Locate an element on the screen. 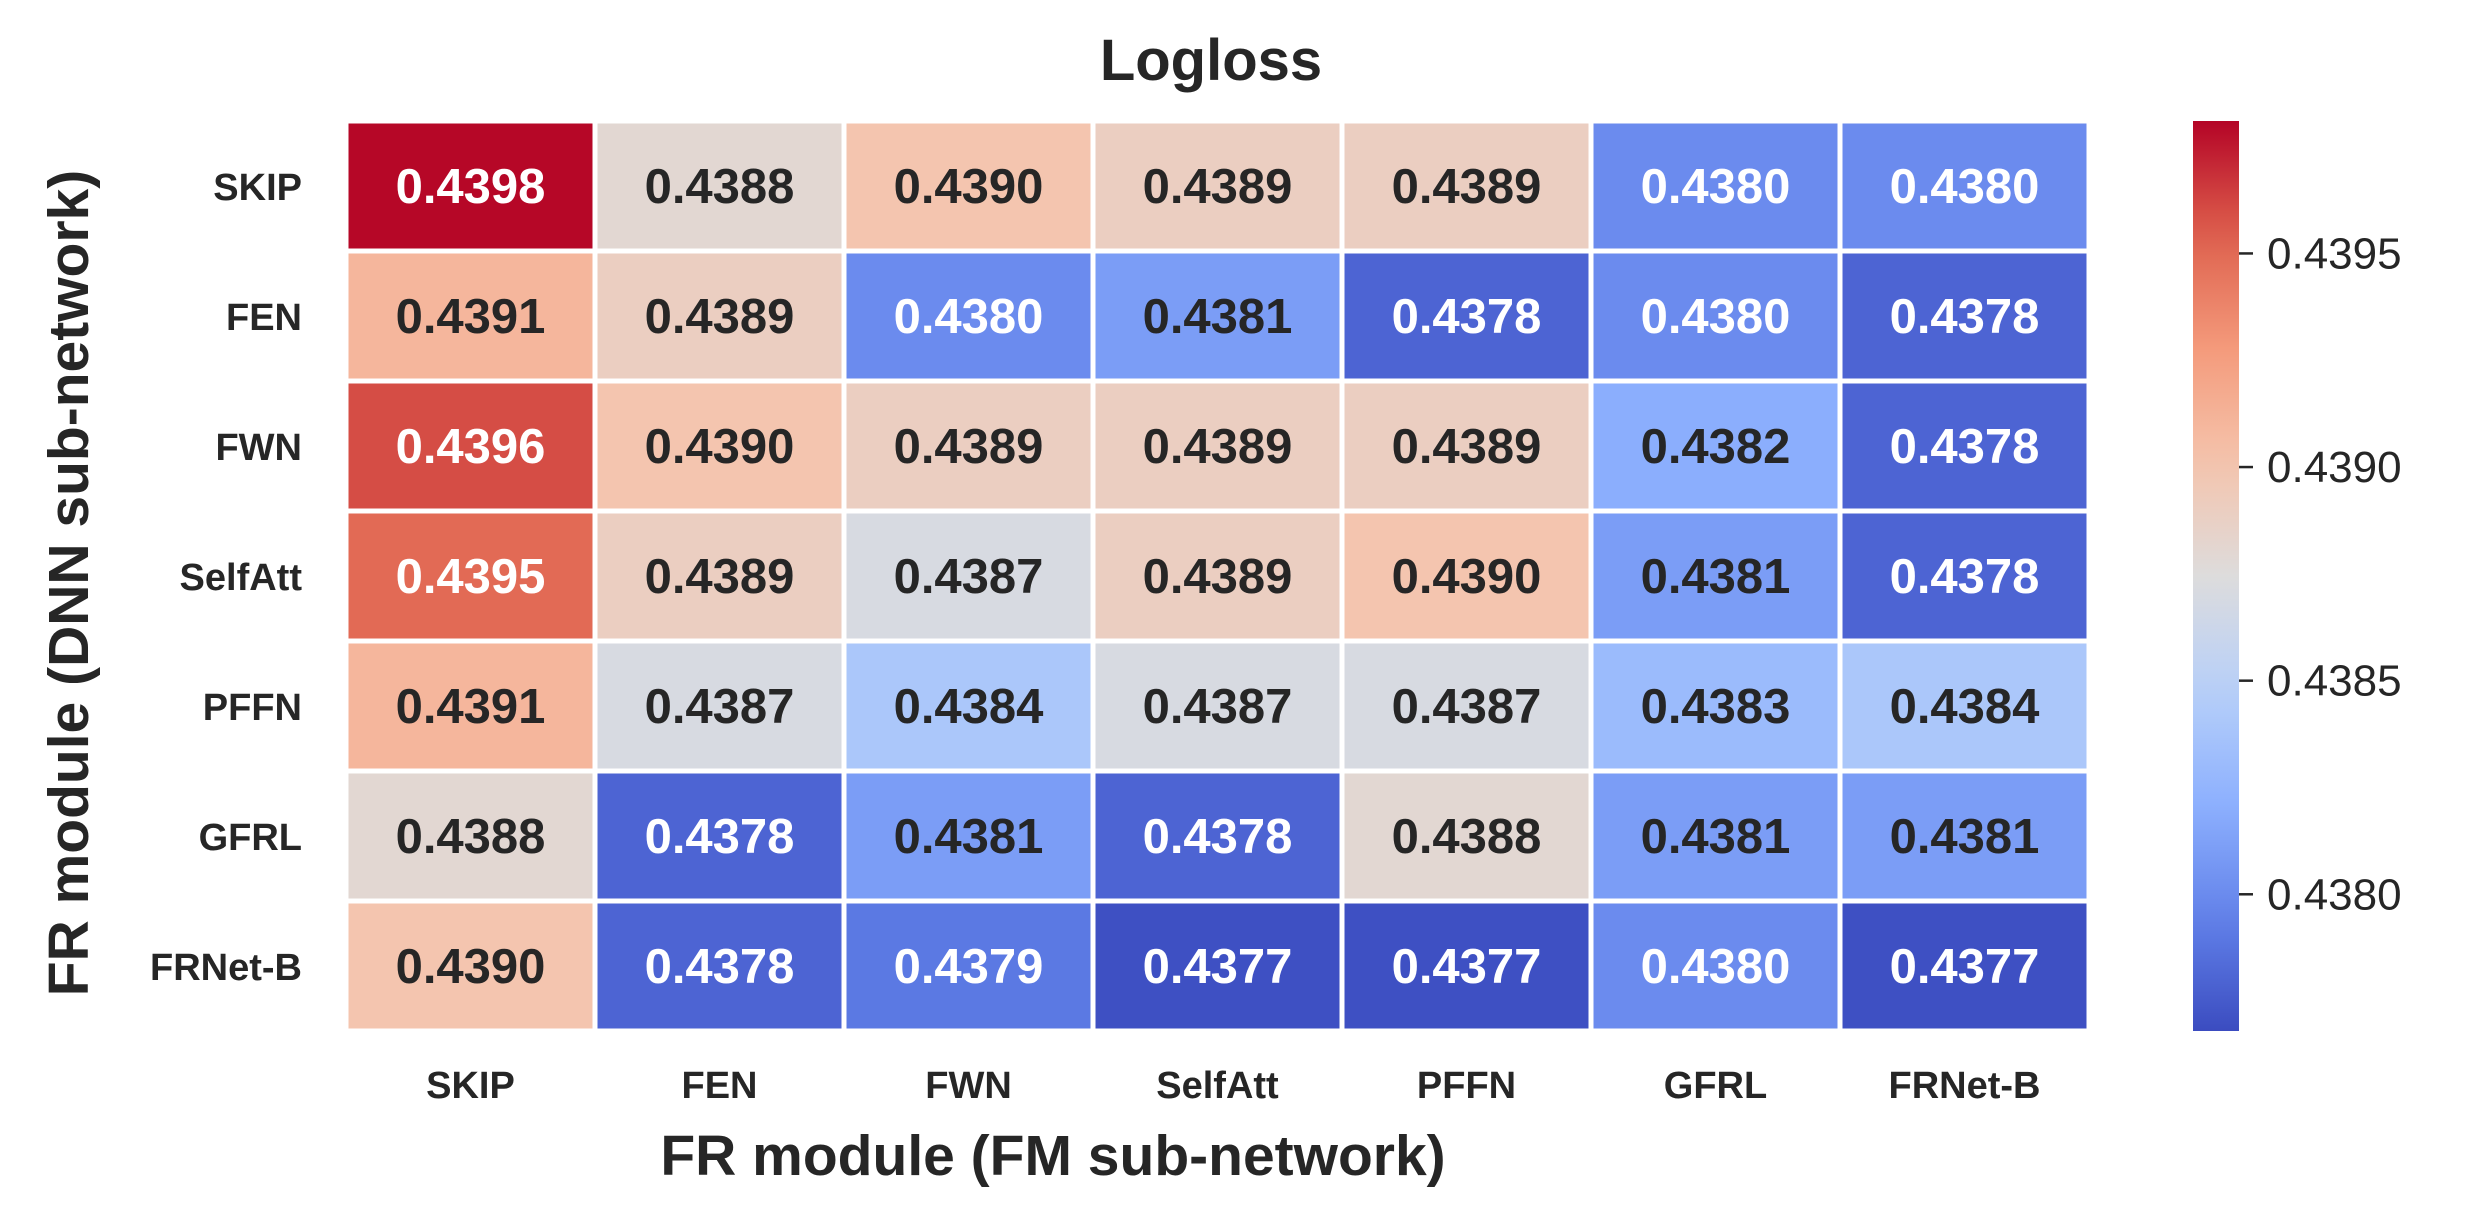 This screenshot has height=1230, width=2479. cell-value-label: 0.4383 is located at coordinates (1716, 707).